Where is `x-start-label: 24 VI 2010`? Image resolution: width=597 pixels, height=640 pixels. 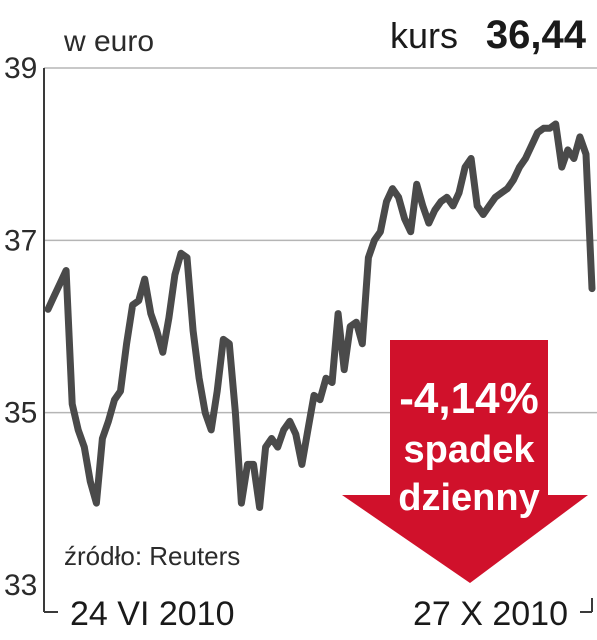 x-start-label: 24 VI 2010 is located at coordinates (152, 614).